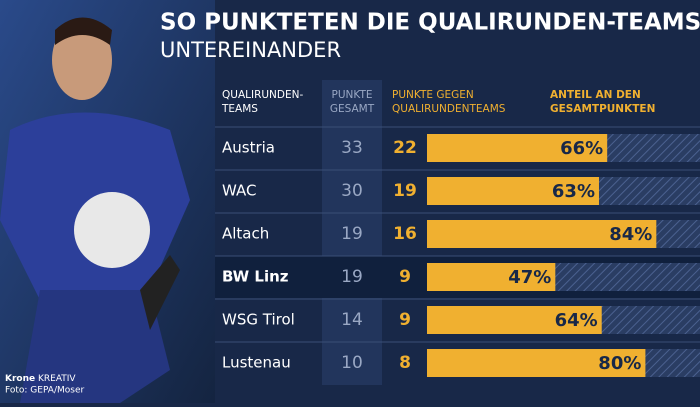 The height and width of the screenshot is (407, 700). What do you see at coordinates (352, 95) in the screenshot?
I see `column-header: PUNKTE` at bounding box center [352, 95].